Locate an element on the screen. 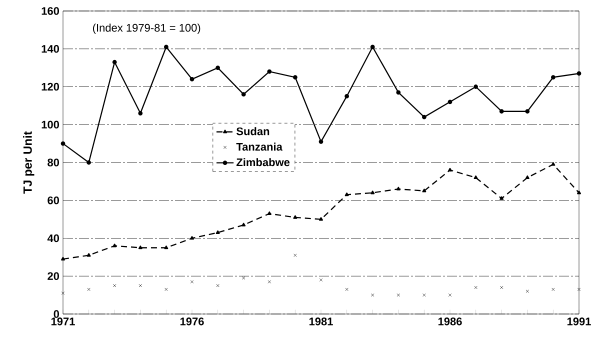  legend-label: Sudan is located at coordinates (253, 131).